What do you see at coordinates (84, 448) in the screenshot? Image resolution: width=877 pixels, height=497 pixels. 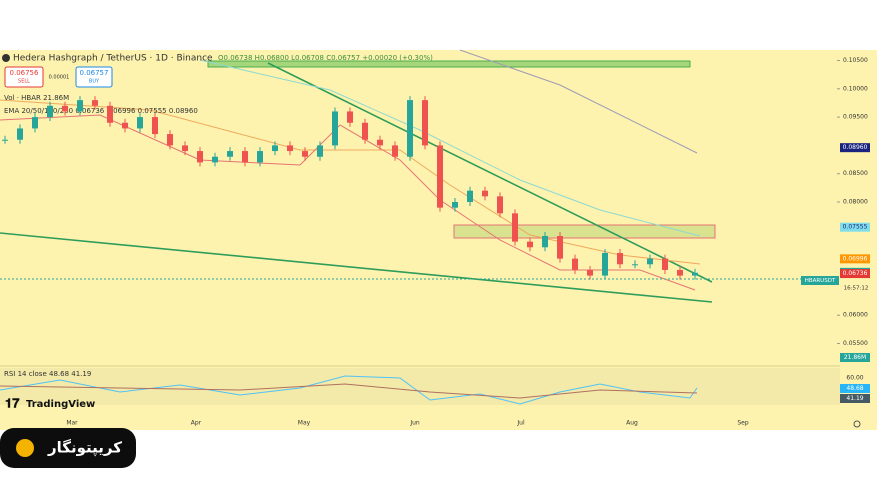 I see `logo-text: کریپتونگار` at bounding box center [84, 448].